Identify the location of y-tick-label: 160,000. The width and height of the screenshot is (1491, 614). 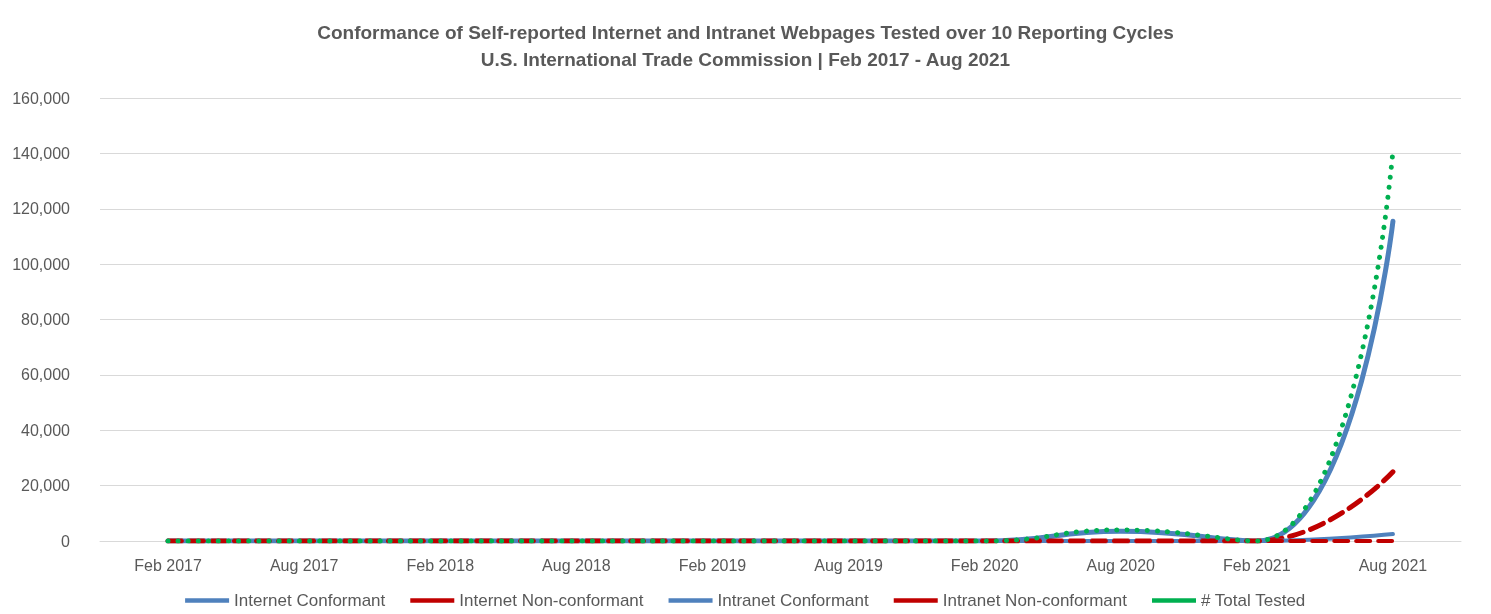
(41, 98).